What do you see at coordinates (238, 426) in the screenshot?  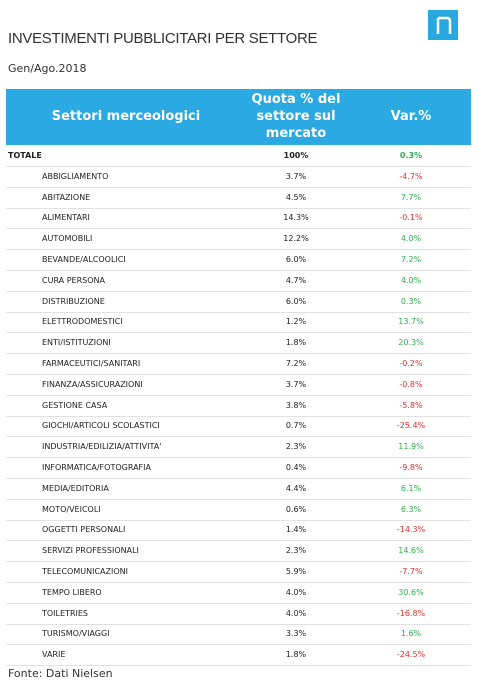 I see `table-row: GIOCHI/ARTICOLI SCOLASTICI 0.7% -25.4%` at bounding box center [238, 426].